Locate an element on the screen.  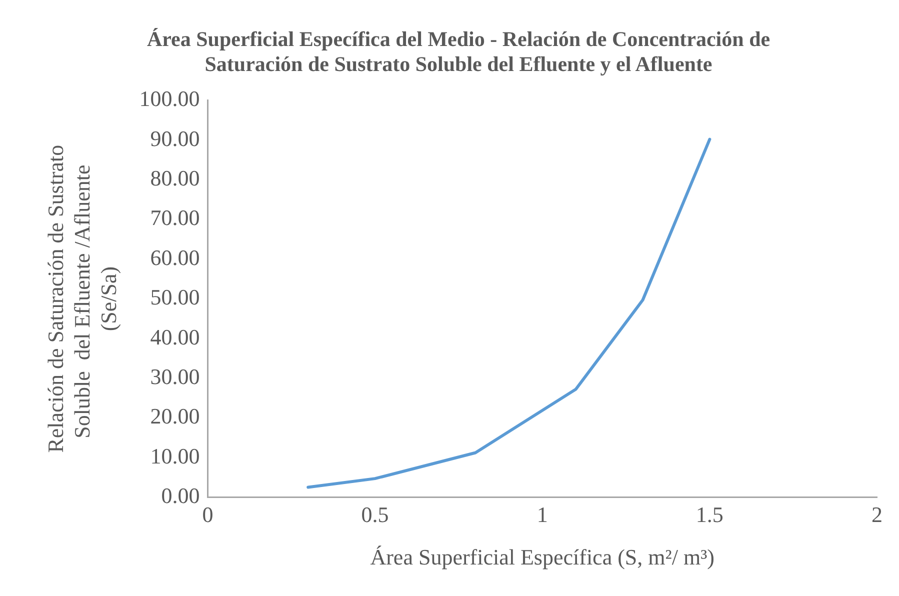
y-tick-label: 80.00 is located at coordinates (175, 178).